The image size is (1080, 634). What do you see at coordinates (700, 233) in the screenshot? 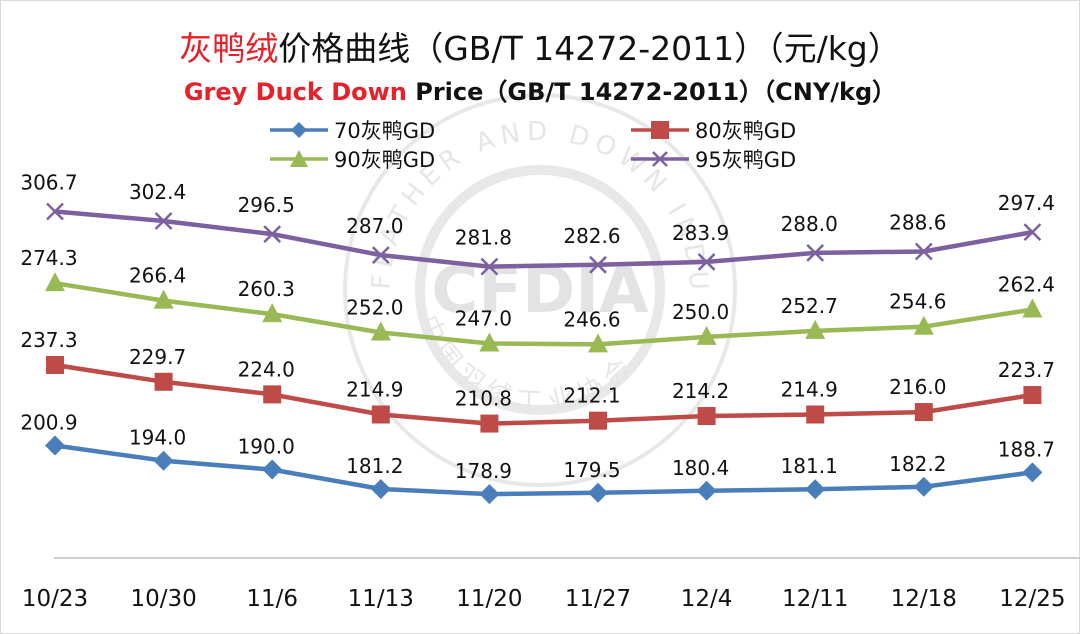
I see `data-label-95-6: 283.9` at bounding box center [700, 233].